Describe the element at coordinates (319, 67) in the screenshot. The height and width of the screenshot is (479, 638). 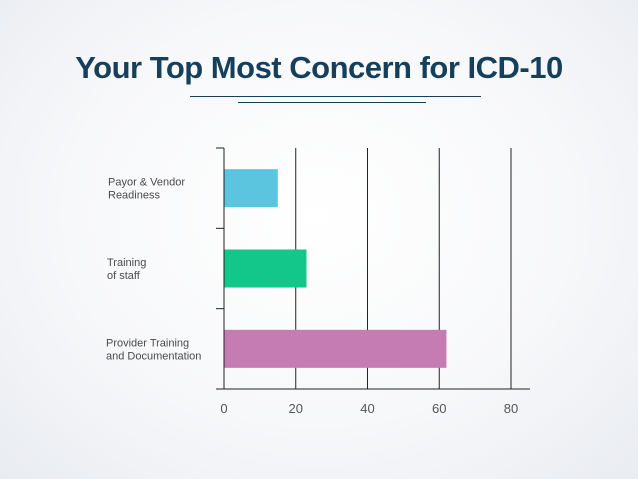
I see `page-title: Your Top Most Concern for ICD-10` at that location.